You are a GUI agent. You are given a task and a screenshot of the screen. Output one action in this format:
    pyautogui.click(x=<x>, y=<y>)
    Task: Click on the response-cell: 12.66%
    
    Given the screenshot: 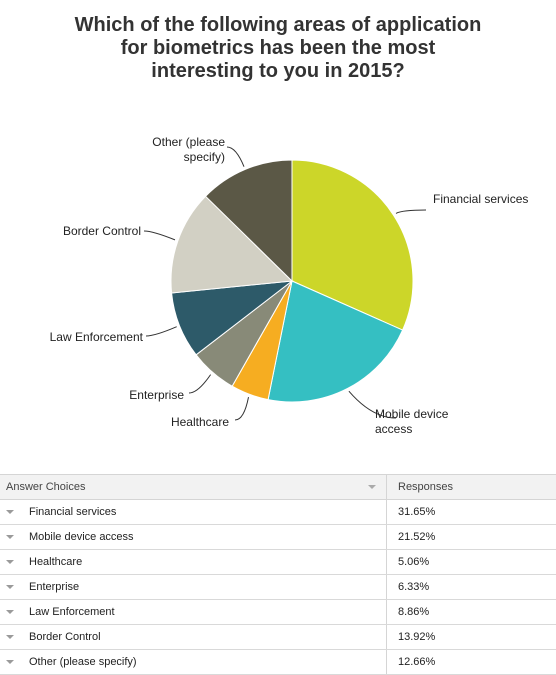 What is the action you would take?
    pyautogui.click(x=471, y=662)
    